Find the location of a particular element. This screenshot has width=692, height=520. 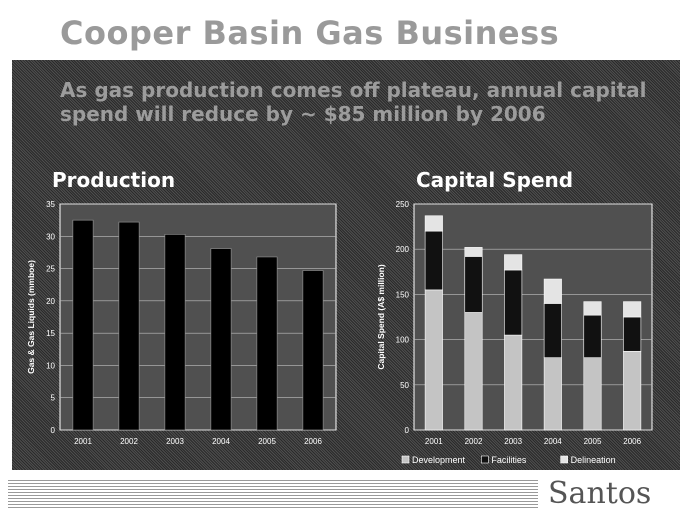

title-bar: Cooper Basin Gas Business is located at coordinates (346, 30).